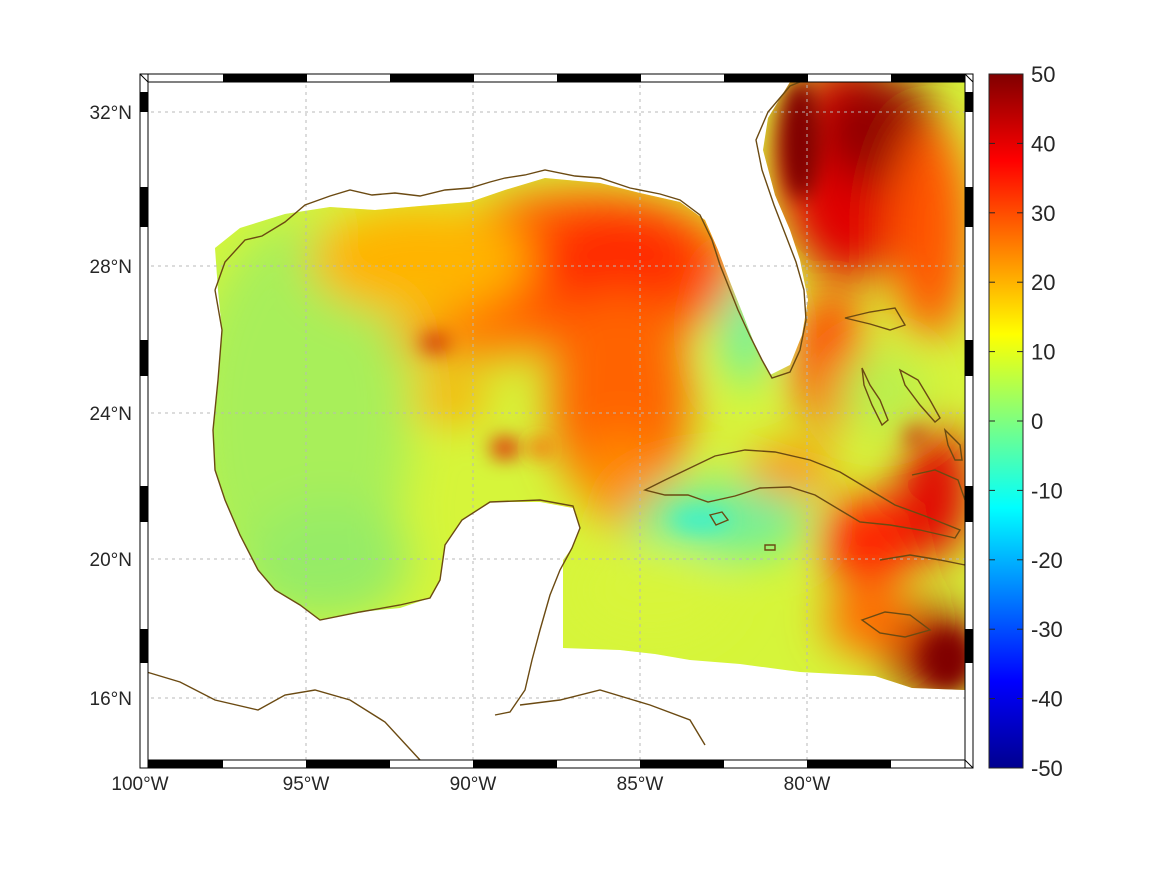 Image resolution: width=1167 pixels, height=875 pixels. I want to click on colorbar-label: 20, so click(1043, 282).